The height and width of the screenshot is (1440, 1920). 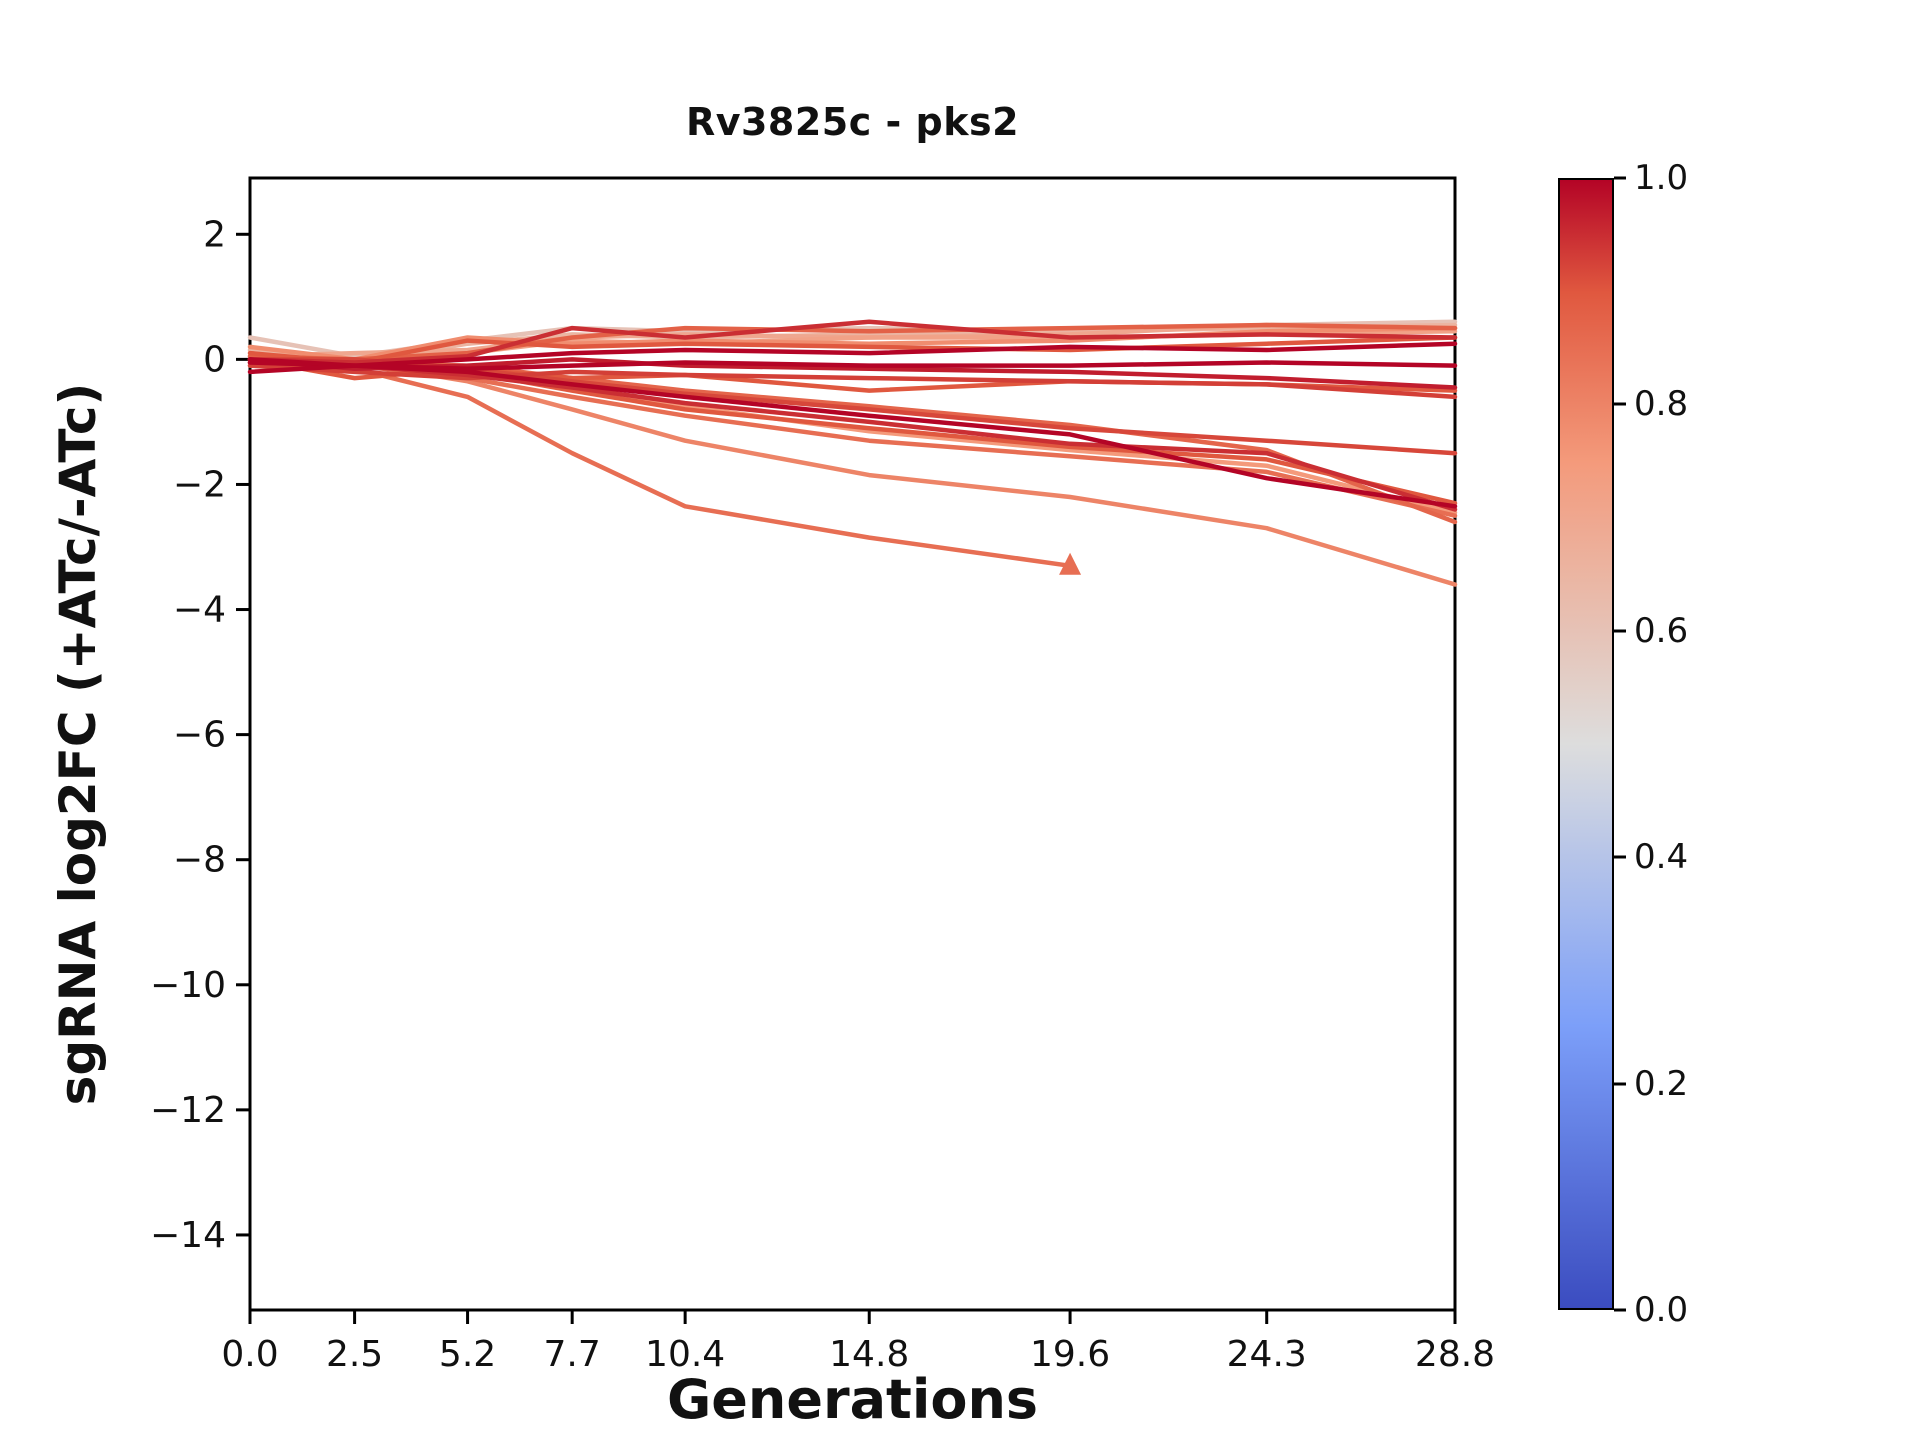 I want to click on colorbar-tick-label: 0.6, so click(x=1661, y=630).